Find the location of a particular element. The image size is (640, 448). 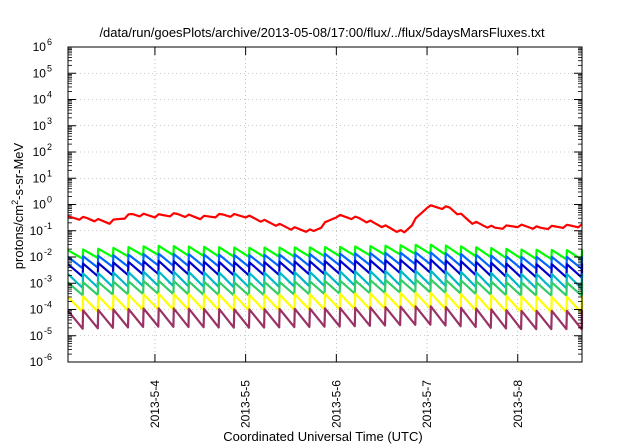

x-tick-labels: 2013-5-4 2013-5-5 2013-5-6 2013-5-7 2013-5-8 is located at coordinates (336, 404).